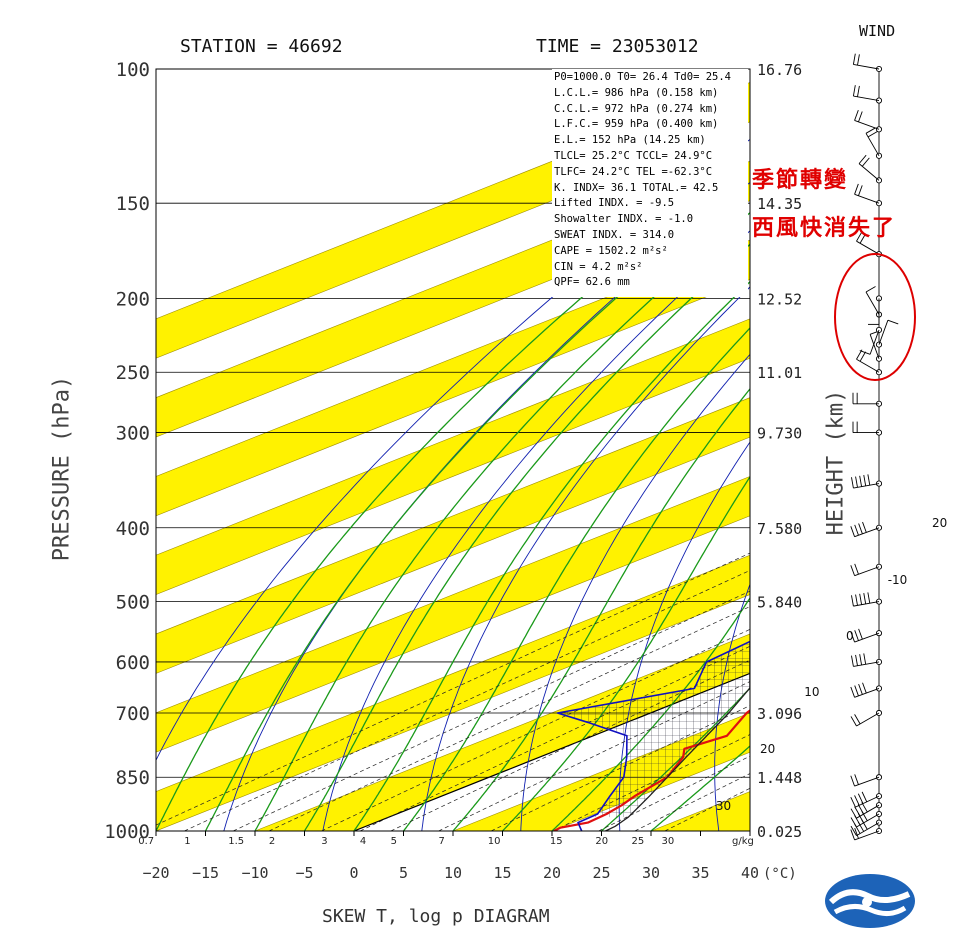 This screenshot has height=951, width=963. I want to click on wind-label: WIND, so click(877, 31).